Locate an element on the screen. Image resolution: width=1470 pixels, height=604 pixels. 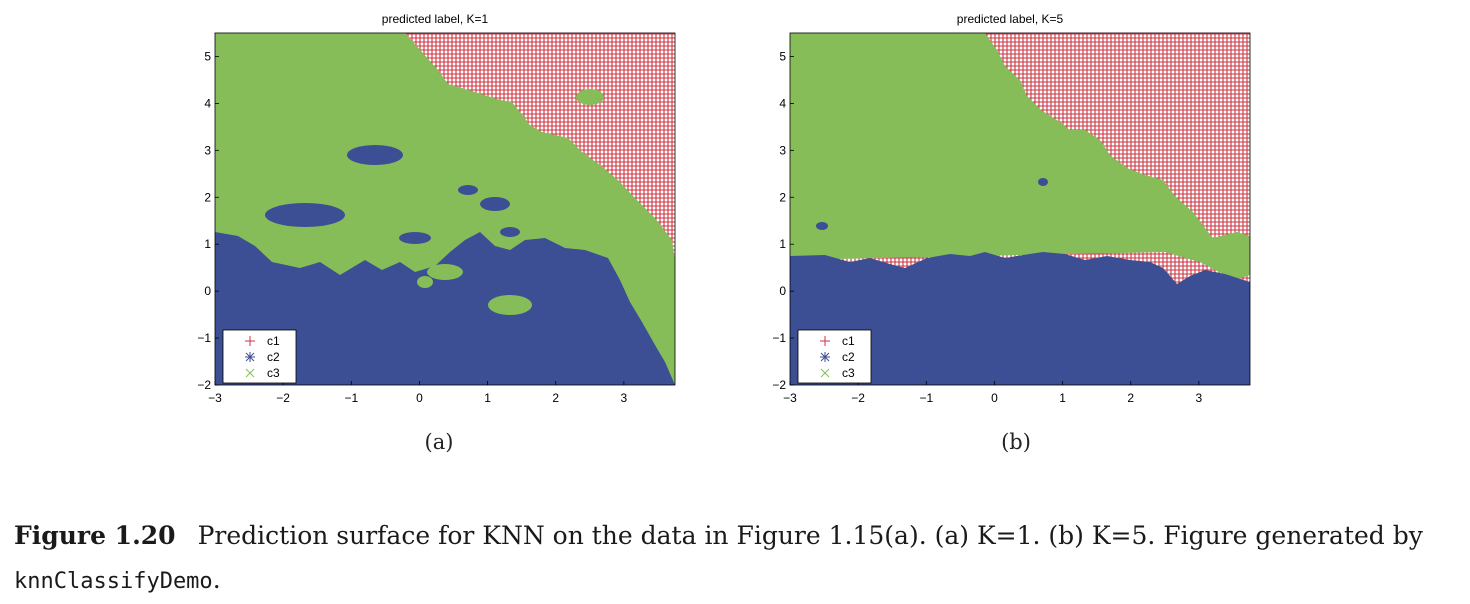
caption-end: . is located at coordinates (216, 579).